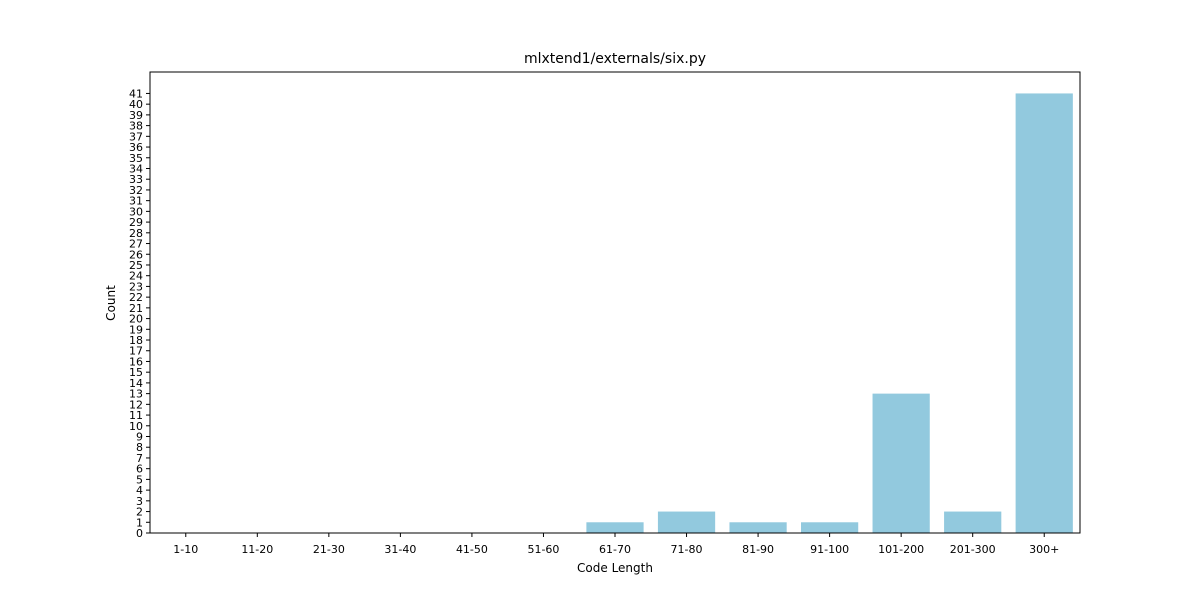  I want to click on y-tick-label: 37, so click(136, 136).